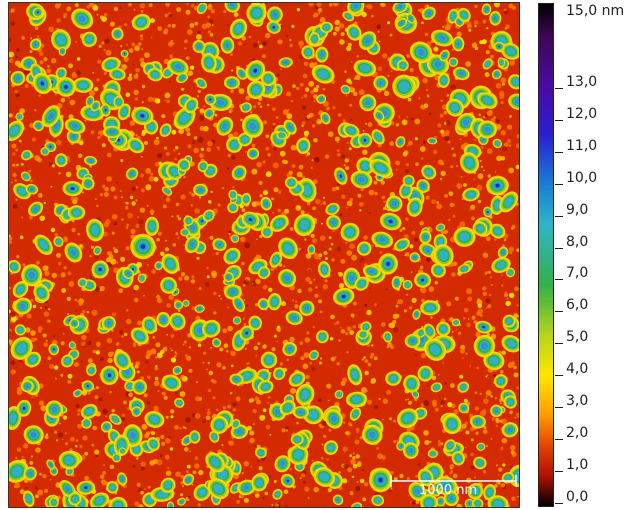 The width and height of the screenshot is (628, 510). I want to click on colorbar-label: 3,0, so click(577, 401).